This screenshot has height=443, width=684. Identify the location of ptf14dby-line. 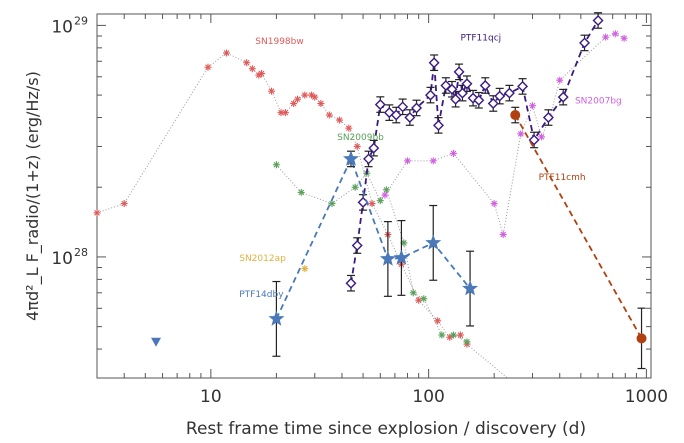
(373, 238).